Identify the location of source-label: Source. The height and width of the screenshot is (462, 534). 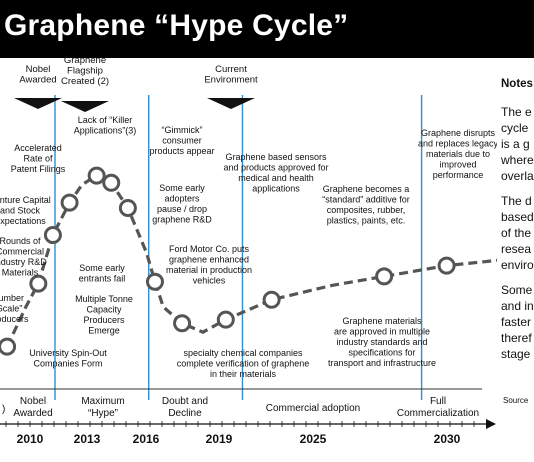
(516, 400).